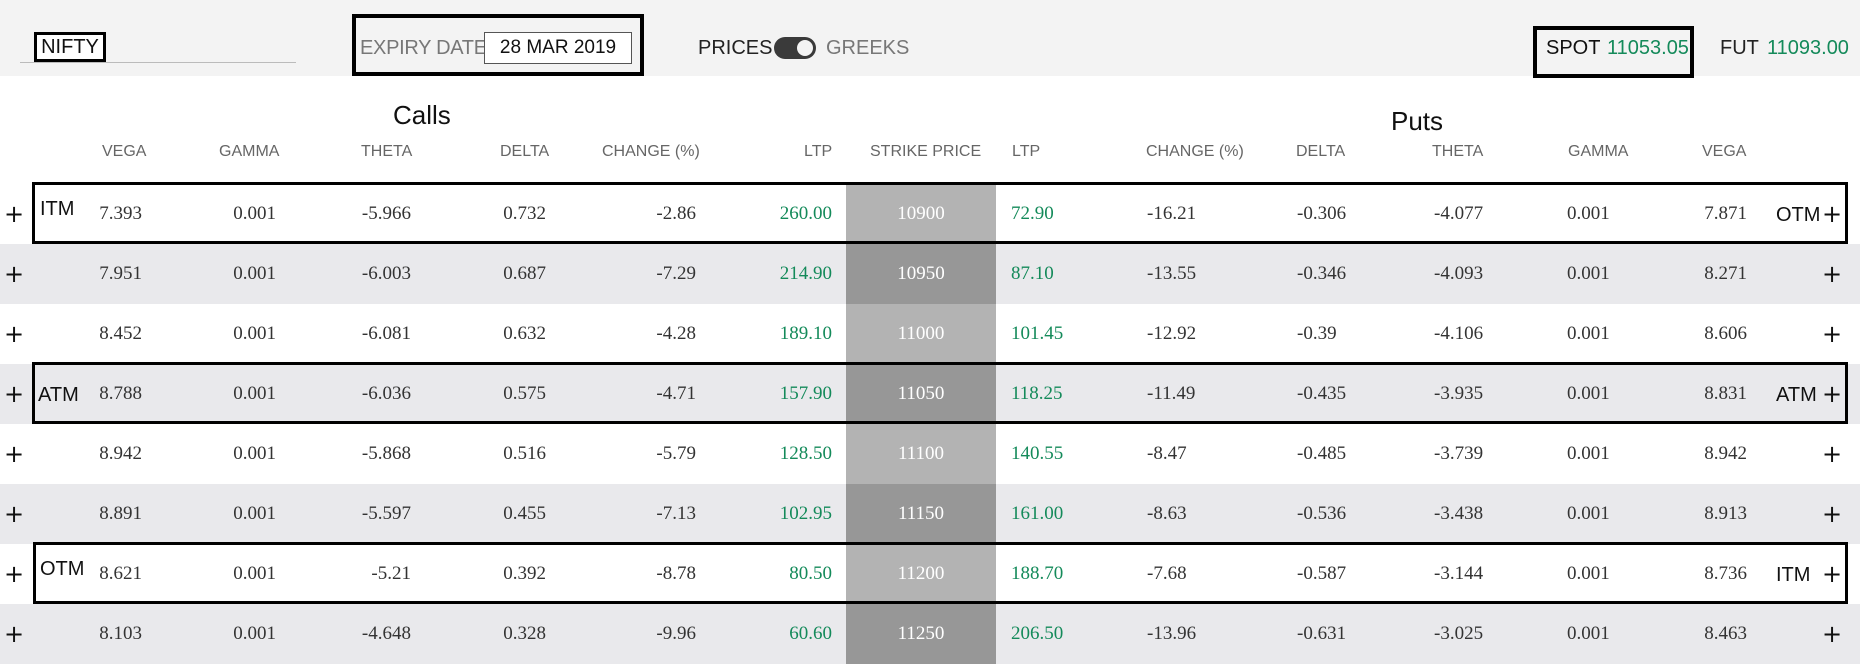  What do you see at coordinates (1725, 513) in the screenshot?
I see `put-vega-cell: 8.913` at bounding box center [1725, 513].